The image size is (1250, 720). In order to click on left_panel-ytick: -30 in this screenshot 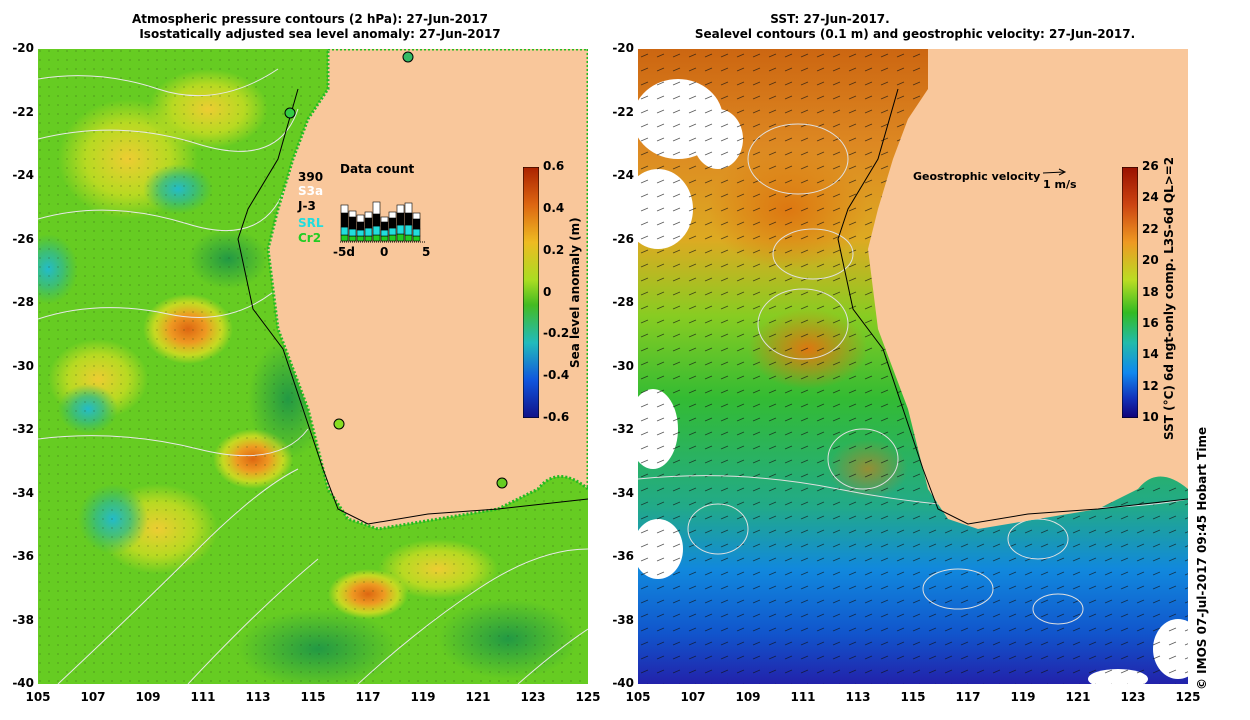, I will do `click(23, 365)`.